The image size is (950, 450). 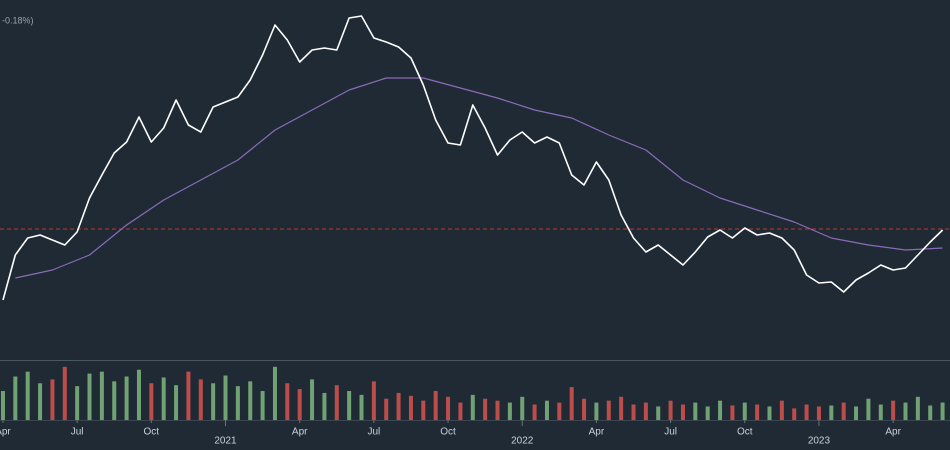 I want to click on x-tick-label: 2023, so click(x=819, y=441).